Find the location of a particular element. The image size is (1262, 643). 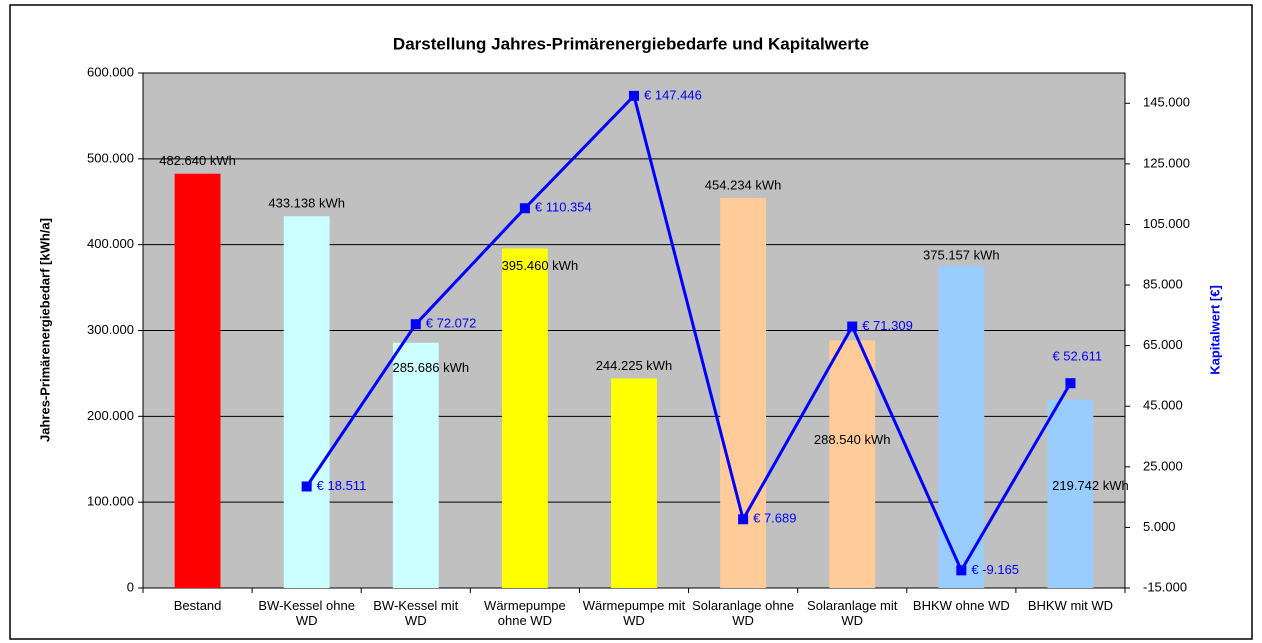

y2-axis-title: Kapitalwert [€] is located at coordinates (1214, 330).